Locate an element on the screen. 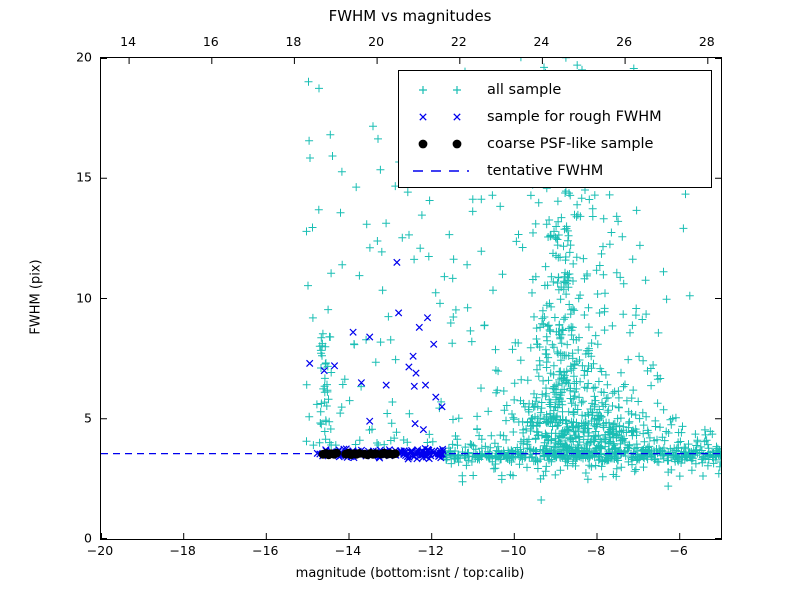  y-tick-label: 10 is located at coordinates (84, 297).